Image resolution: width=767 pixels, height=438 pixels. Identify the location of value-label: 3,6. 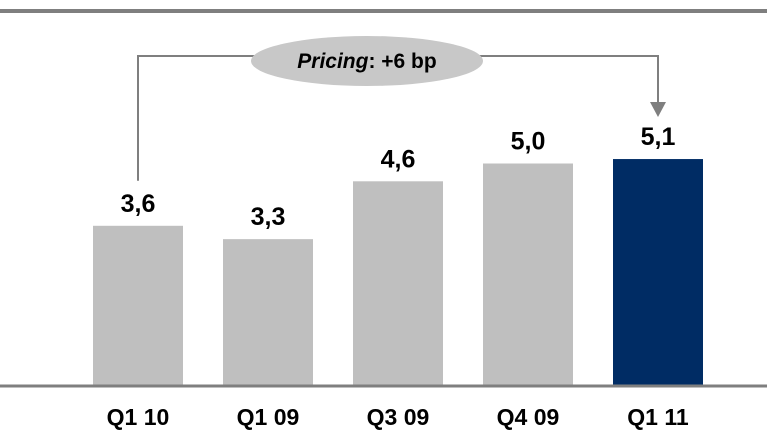
(138, 204).